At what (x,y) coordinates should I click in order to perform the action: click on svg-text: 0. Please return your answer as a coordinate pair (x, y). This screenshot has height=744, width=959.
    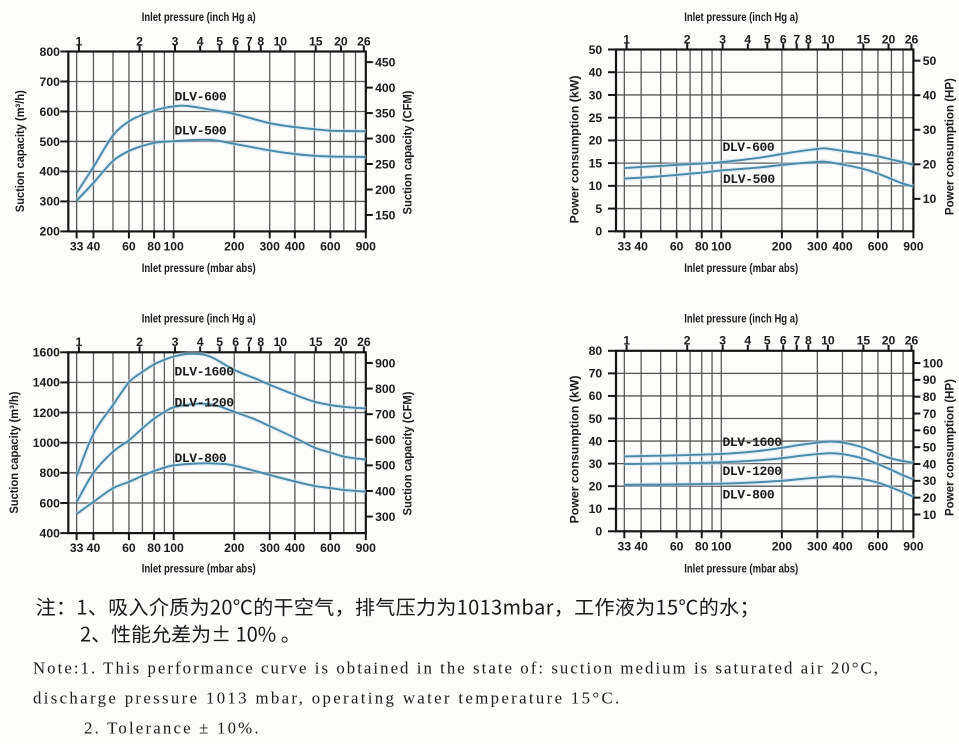
    Looking at the image, I should click on (598, 532).